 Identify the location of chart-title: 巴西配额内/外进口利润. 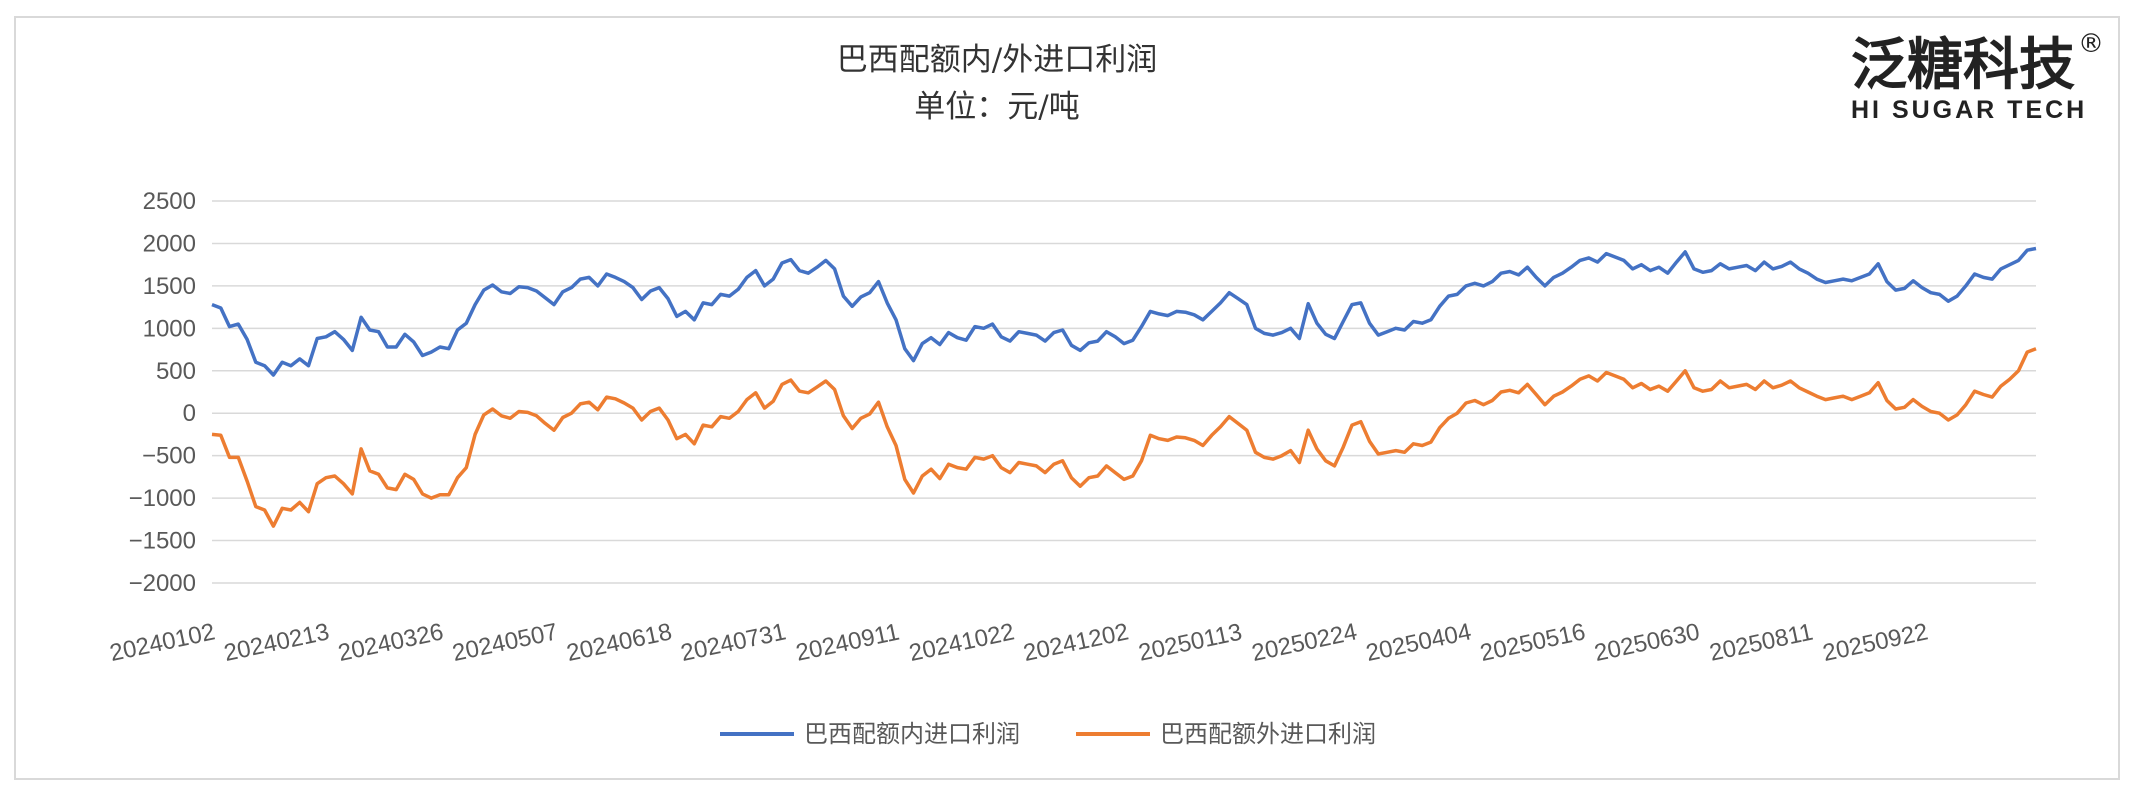
(997, 60).